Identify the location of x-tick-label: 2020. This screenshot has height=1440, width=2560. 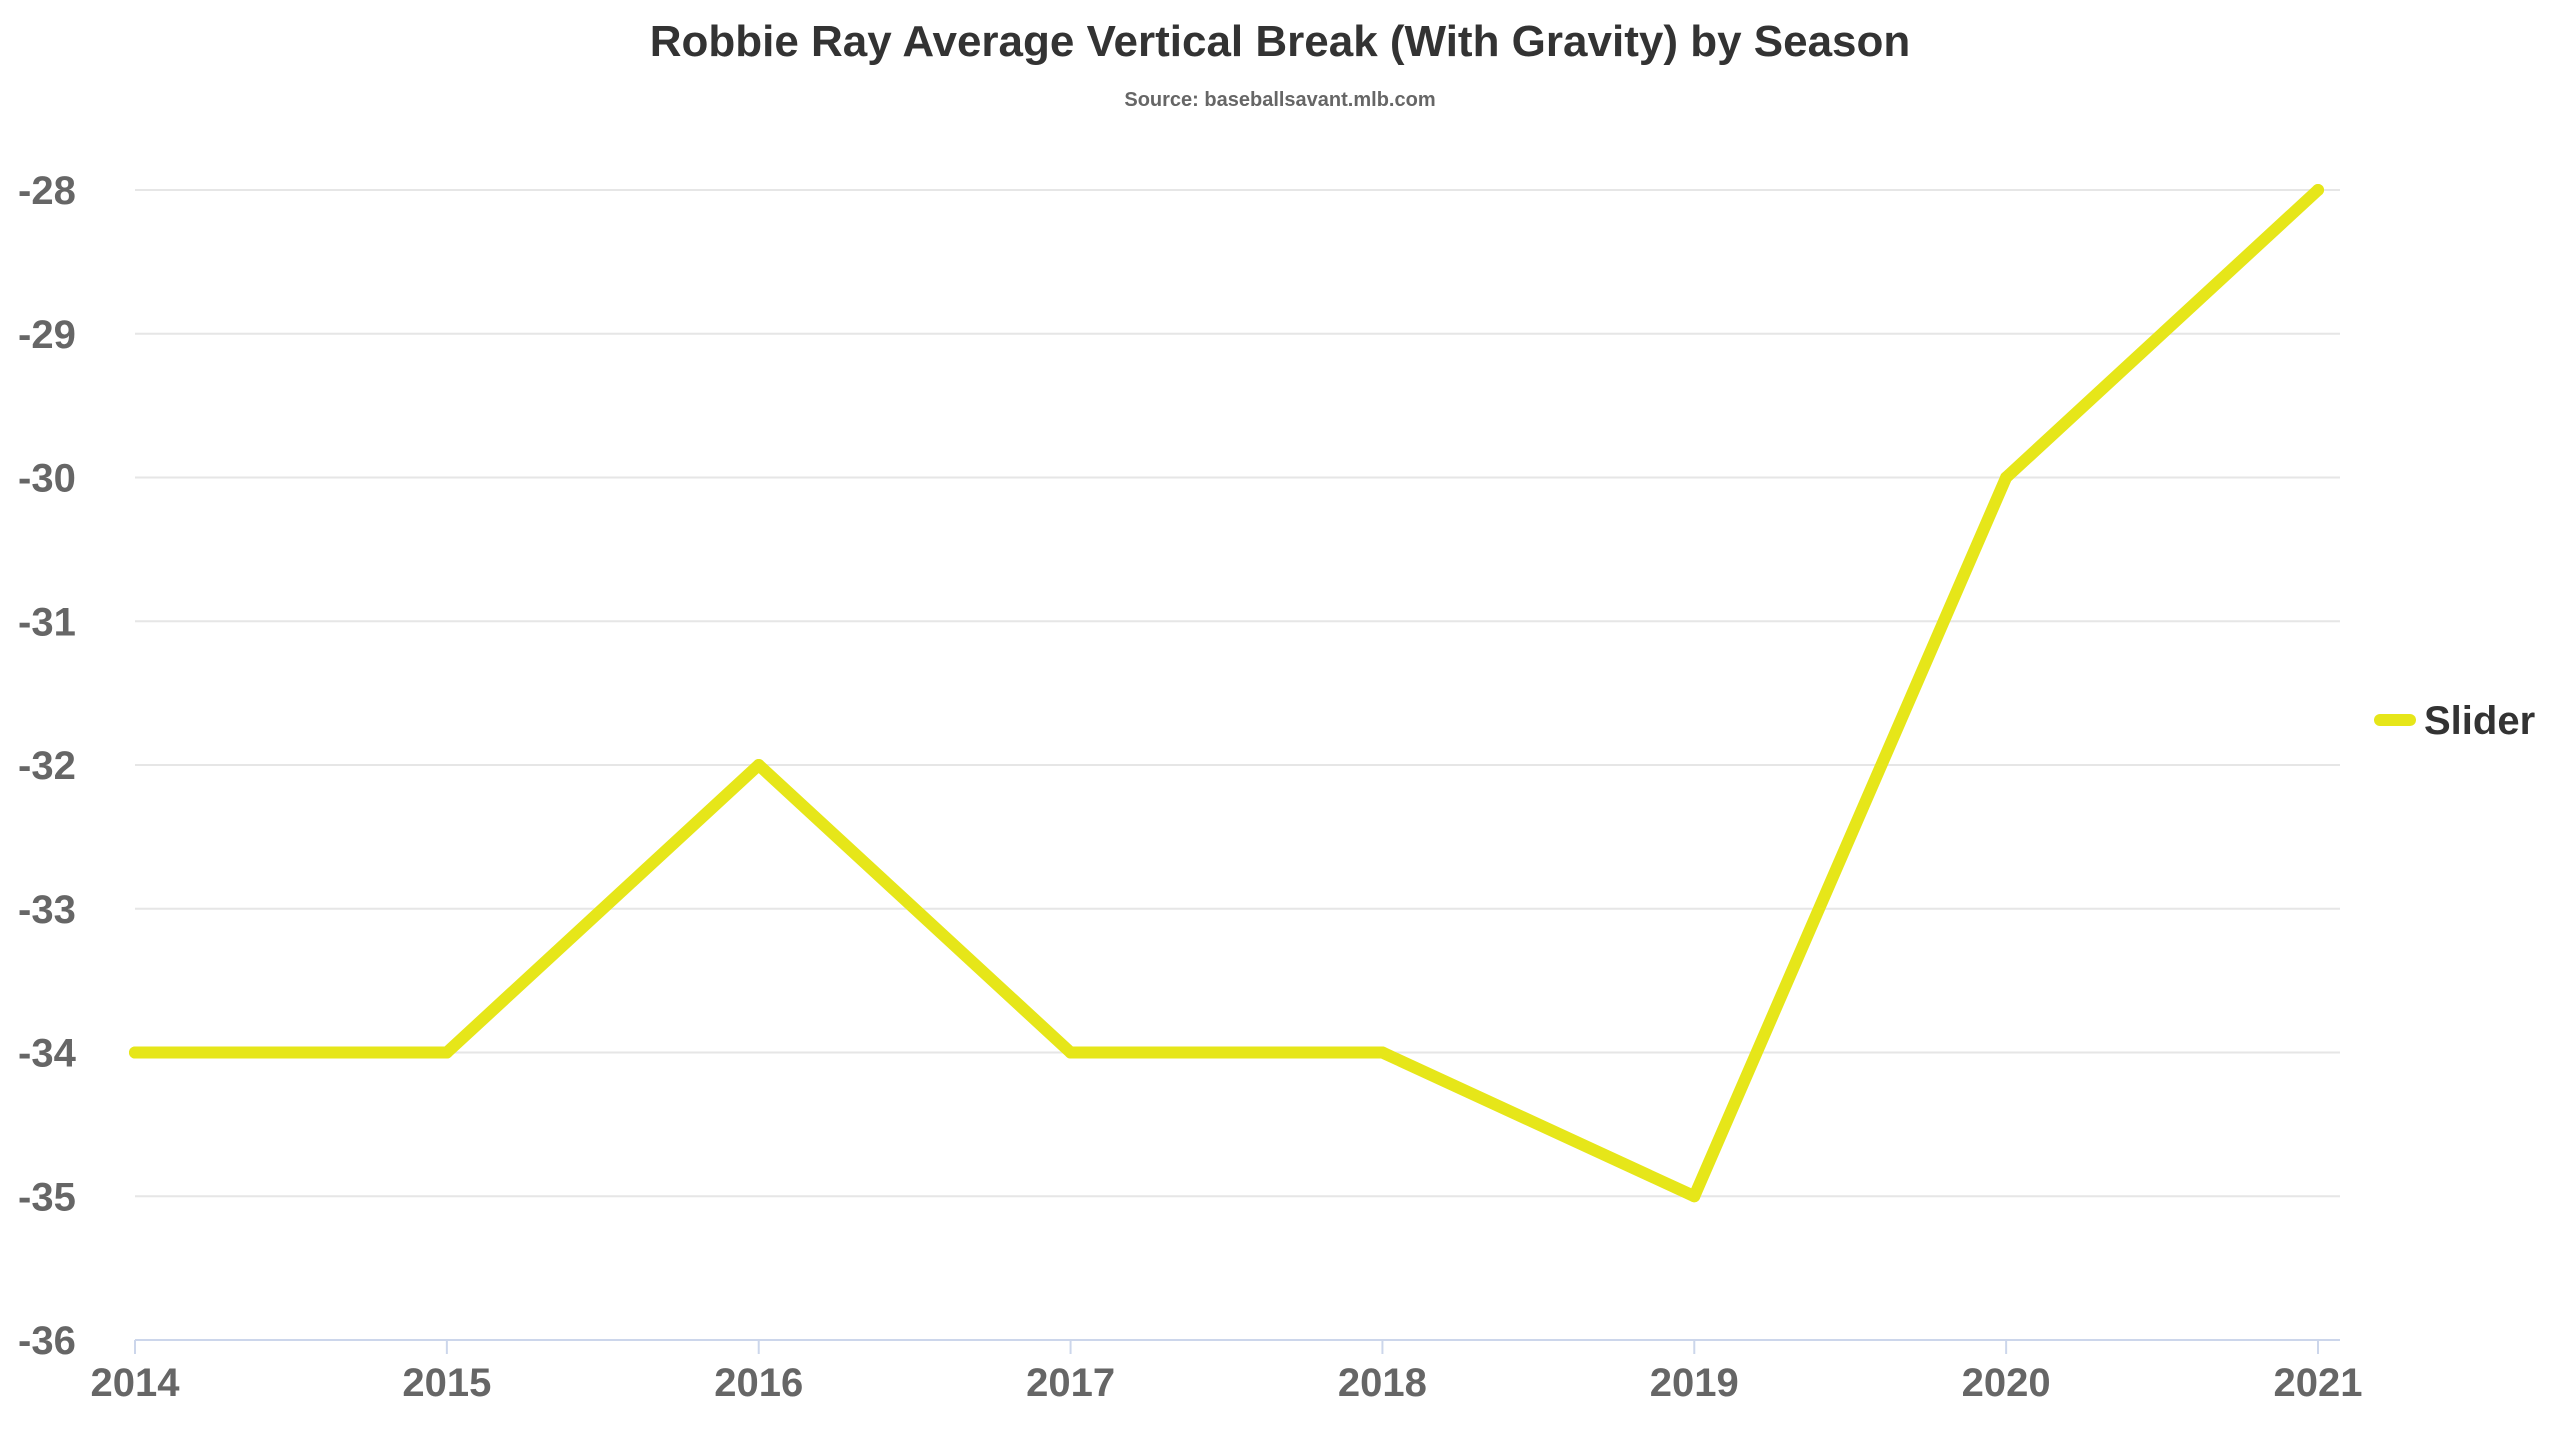
(2006, 1383).